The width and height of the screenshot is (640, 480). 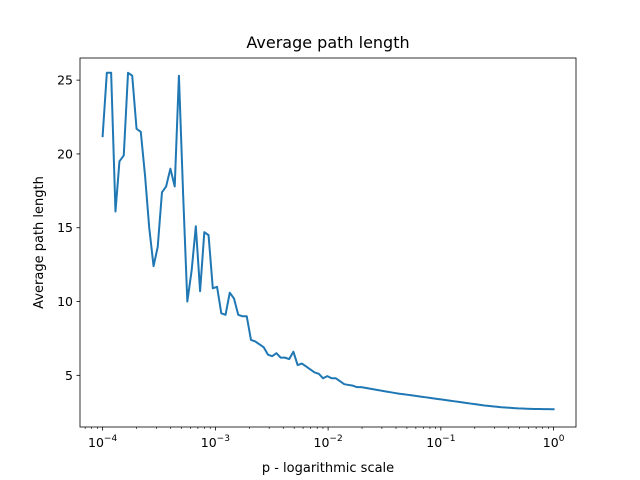 I want to click on x-tick-label: 10⁻⁴, so click(x=102, y=442).